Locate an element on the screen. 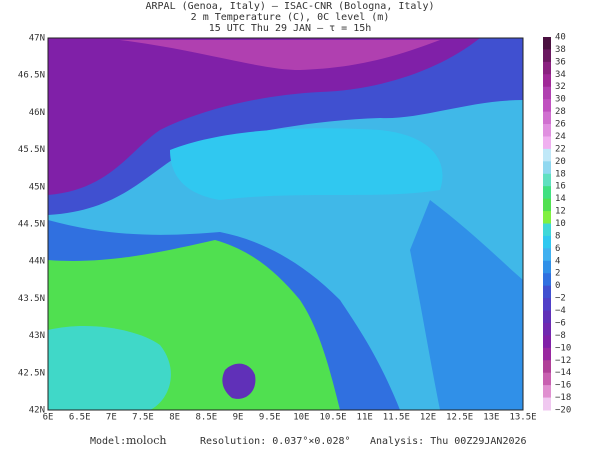 Image resolution: width=600 pixels, height=454 pixels. x-label: 9.5E is located at coordinates (270, 418).